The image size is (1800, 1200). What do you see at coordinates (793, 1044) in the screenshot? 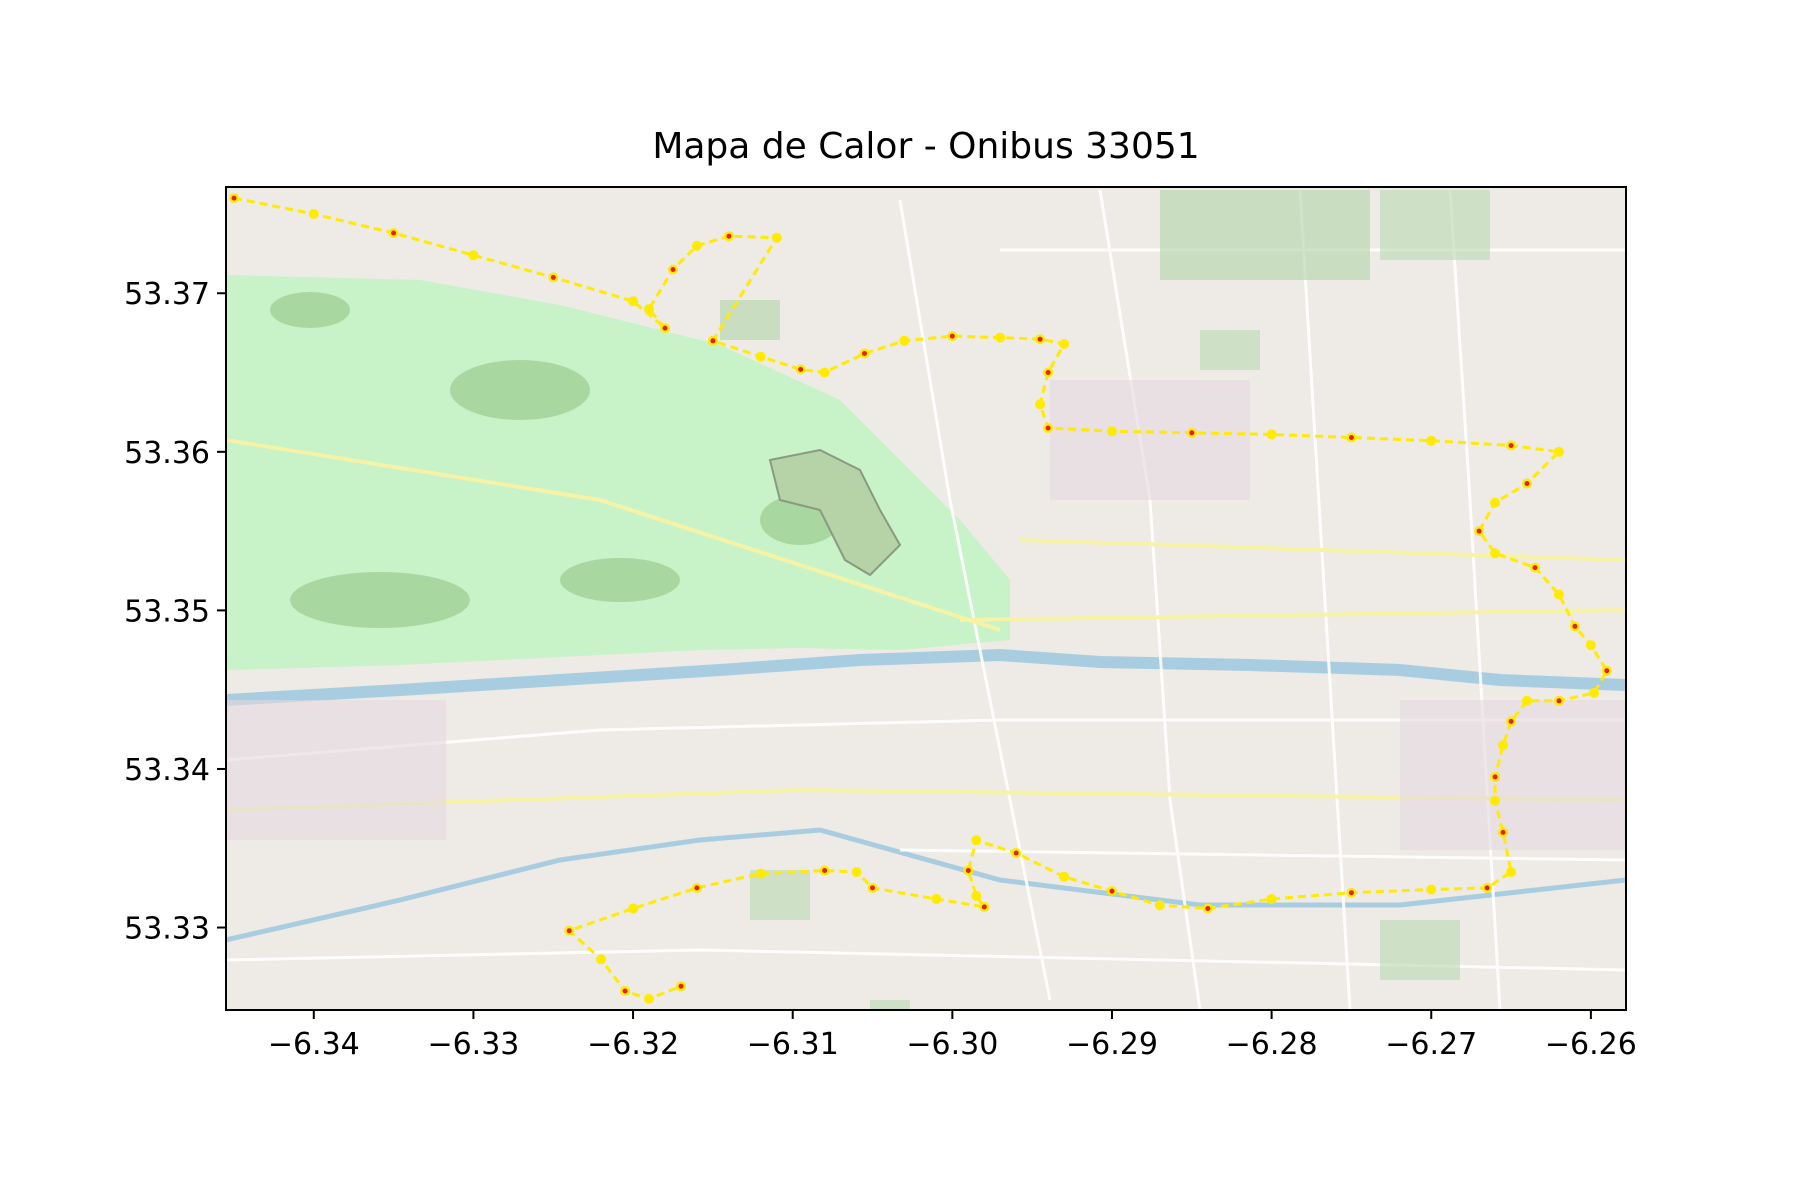
I see `x-tick-label: −6.31` at bounding box center [793, 1044].